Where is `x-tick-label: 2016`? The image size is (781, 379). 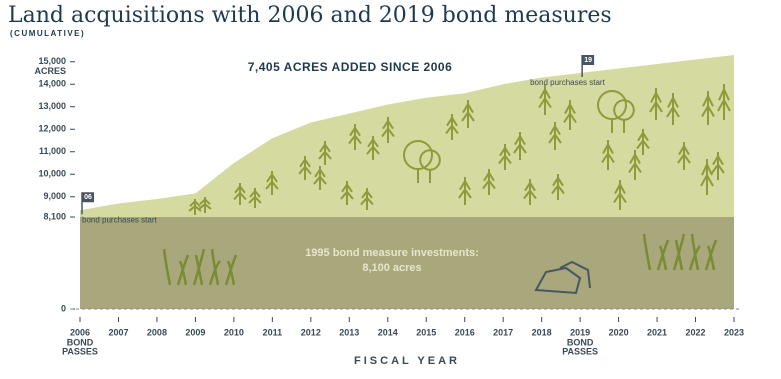 x-tick-label: 2016 is located at coordinates (465, 332).